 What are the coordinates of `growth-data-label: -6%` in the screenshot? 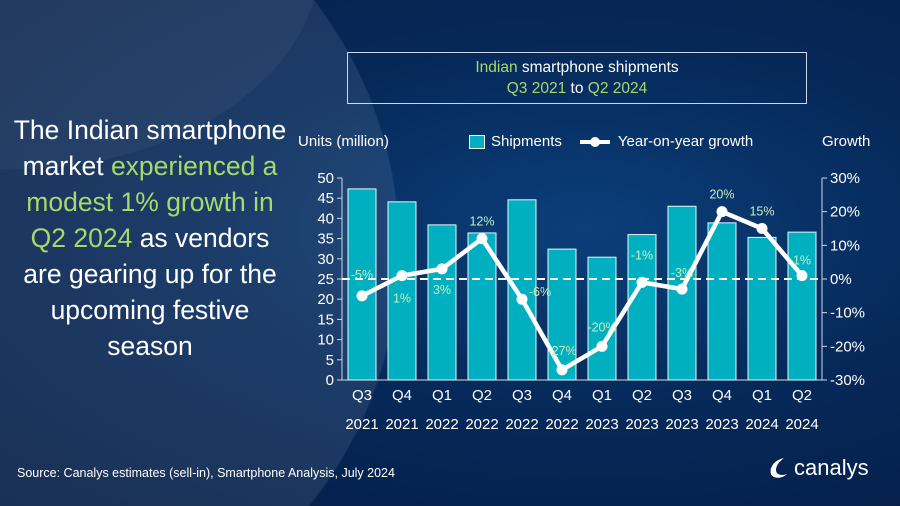 It's located at (540, 292).